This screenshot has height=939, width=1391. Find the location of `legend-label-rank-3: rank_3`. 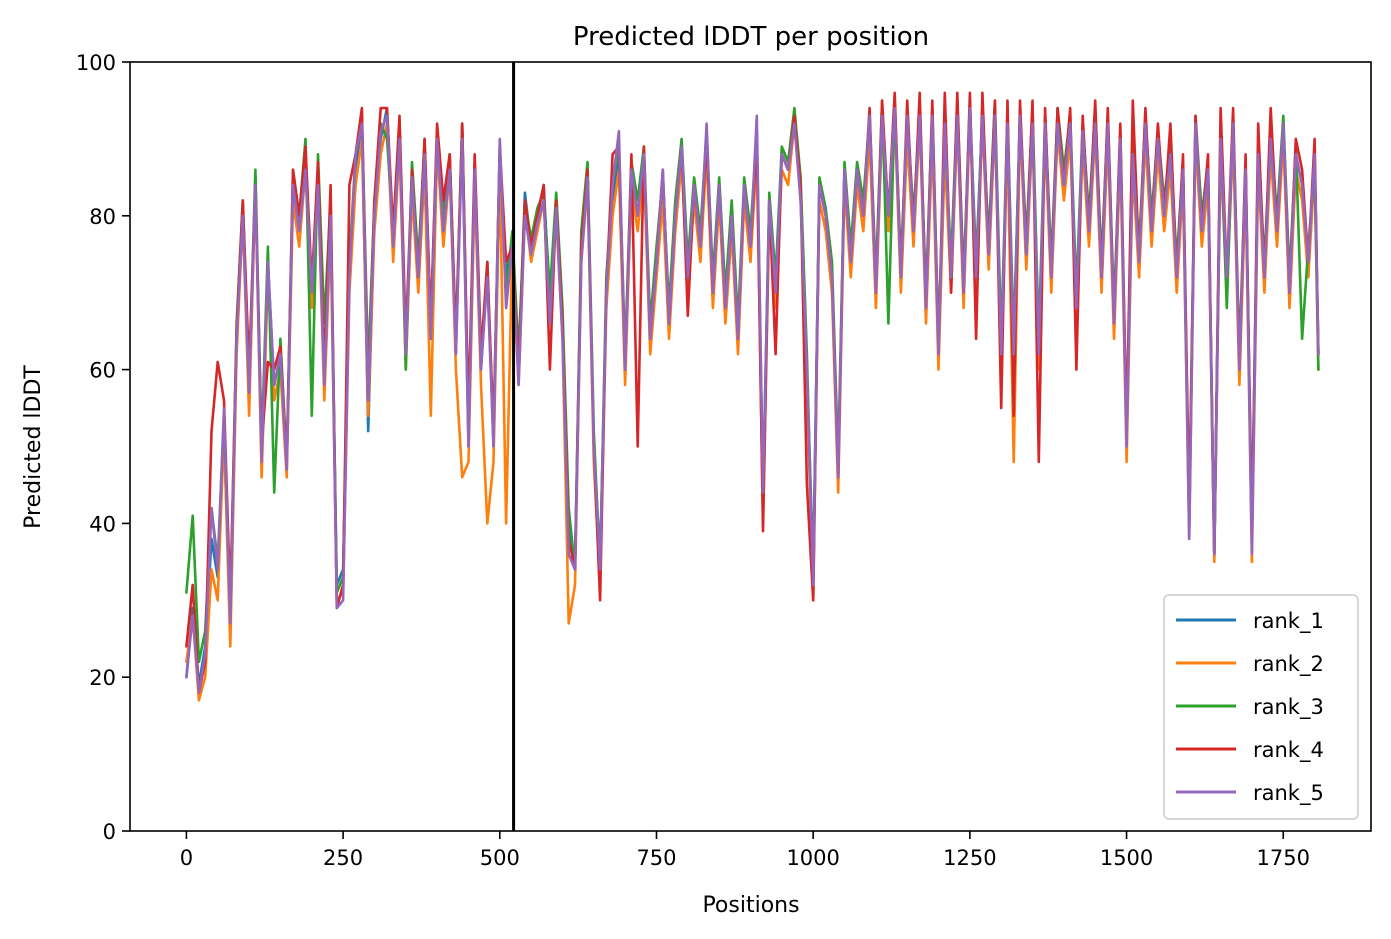

legend-label-rank-3: rank_3 is located at coordinates (1288, 707).